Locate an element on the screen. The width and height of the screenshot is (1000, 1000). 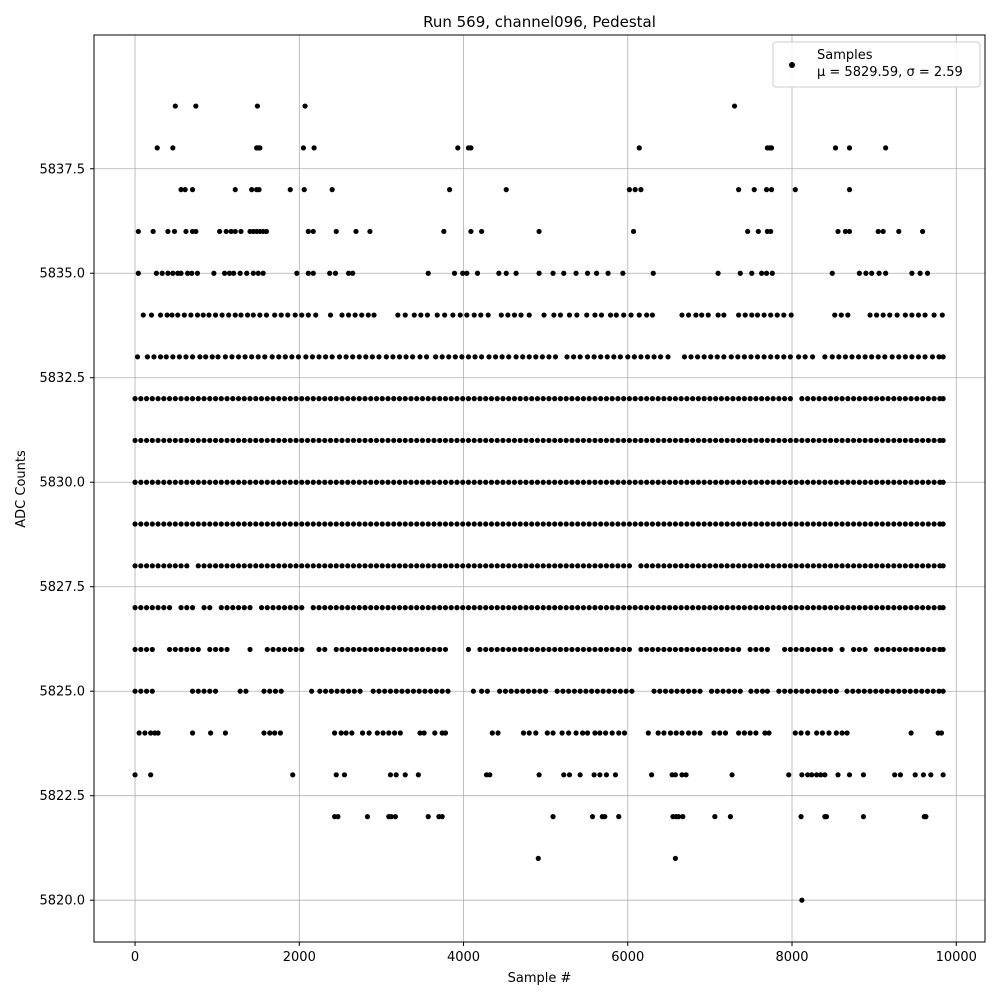
y-tick-label: 5822.5 is located at coordinates (63, 796).